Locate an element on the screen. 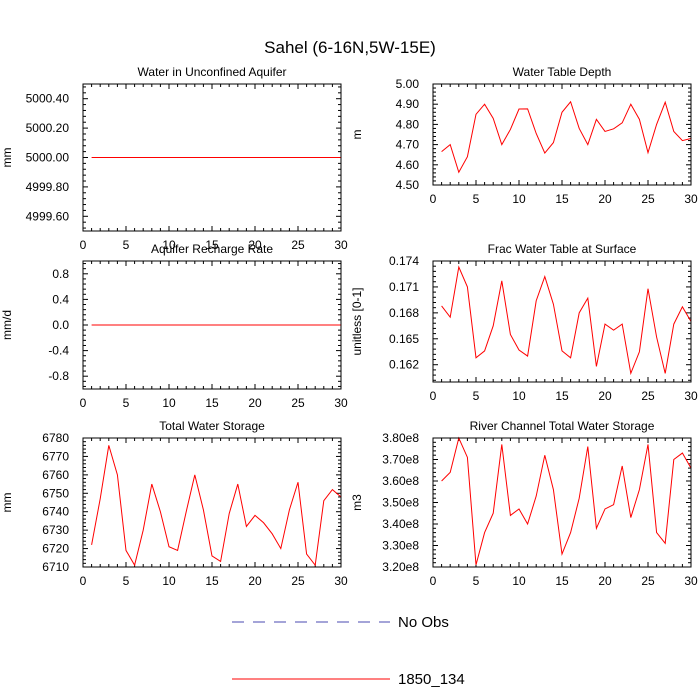 This screenshot has height=700, width=700. y-axis-label: mm/d is located at coordinates (7, 325).